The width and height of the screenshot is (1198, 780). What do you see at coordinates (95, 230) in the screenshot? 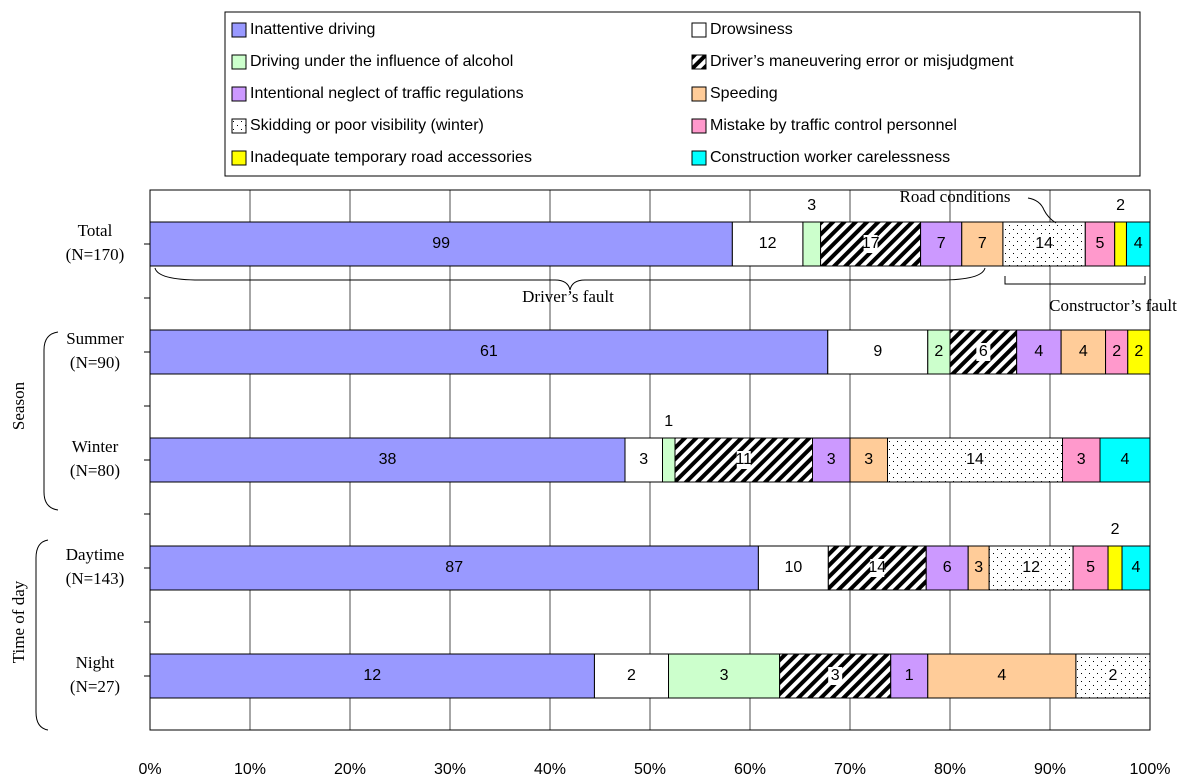
I see `category-label: Total` at bounding box center [95, 230].